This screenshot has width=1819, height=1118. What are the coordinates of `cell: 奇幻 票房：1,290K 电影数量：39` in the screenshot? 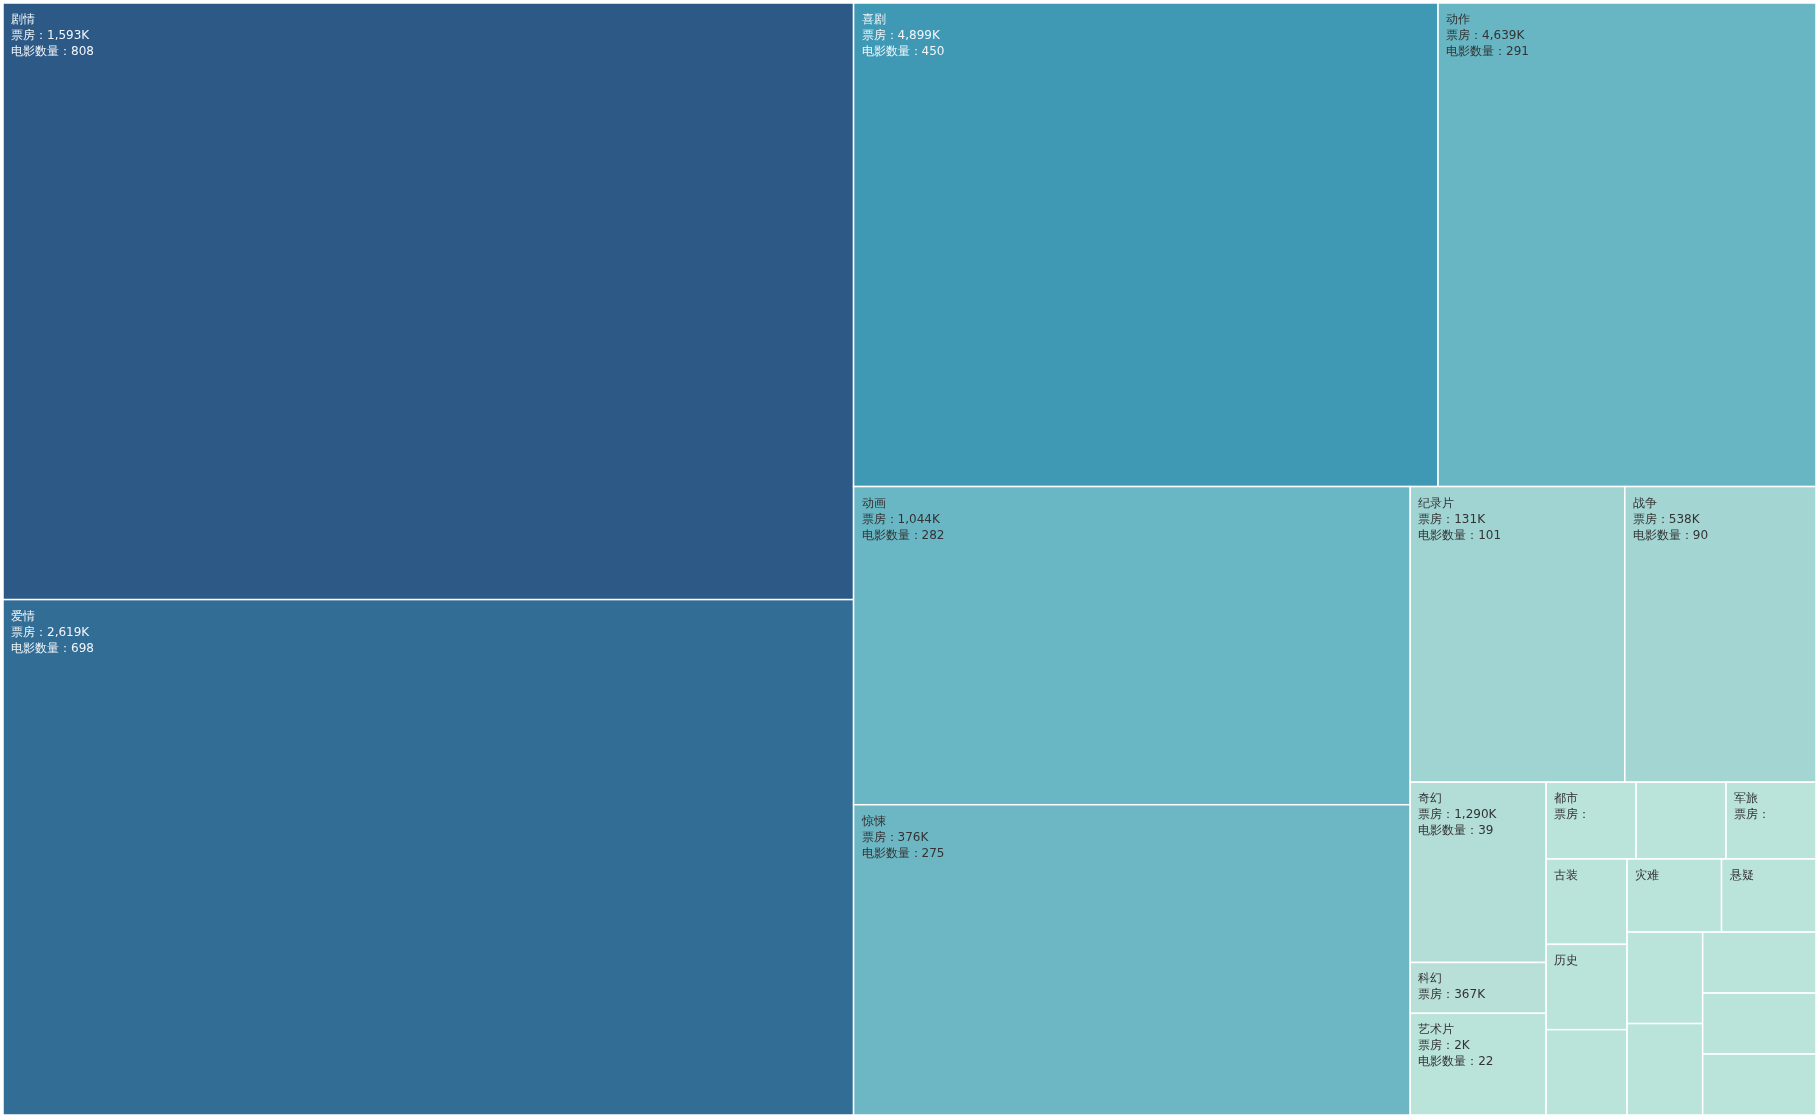 It's located at (1478, 872).